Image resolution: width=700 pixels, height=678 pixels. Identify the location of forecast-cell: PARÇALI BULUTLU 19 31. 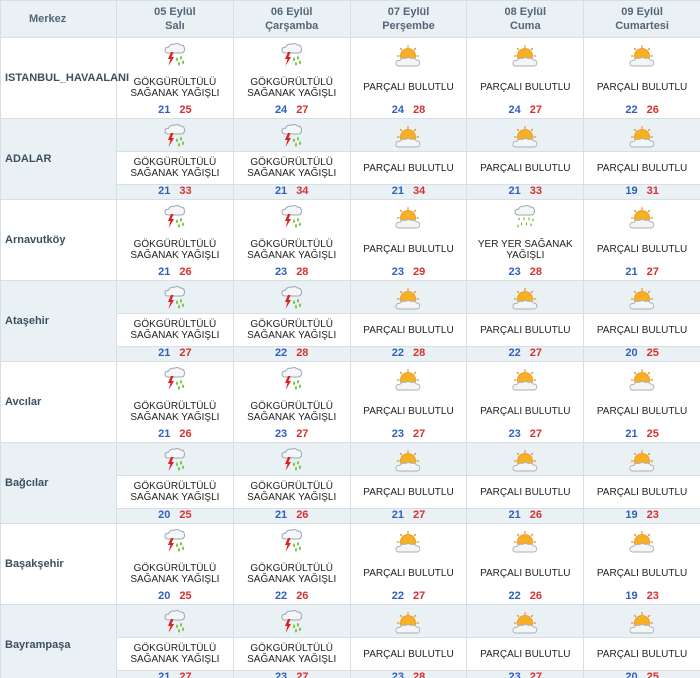
(641, 159).